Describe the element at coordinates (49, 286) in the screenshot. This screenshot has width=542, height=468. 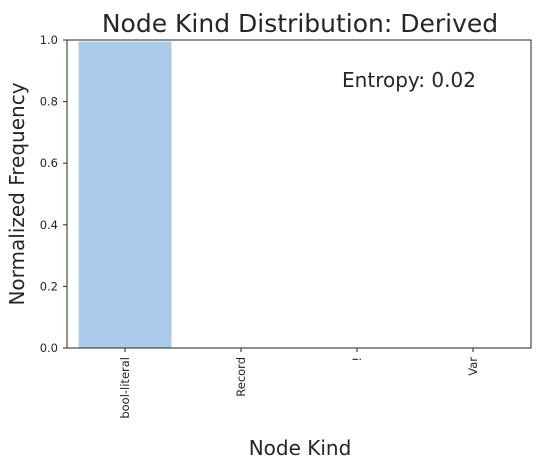
I see `y-tick-label: 0.2` at that location.